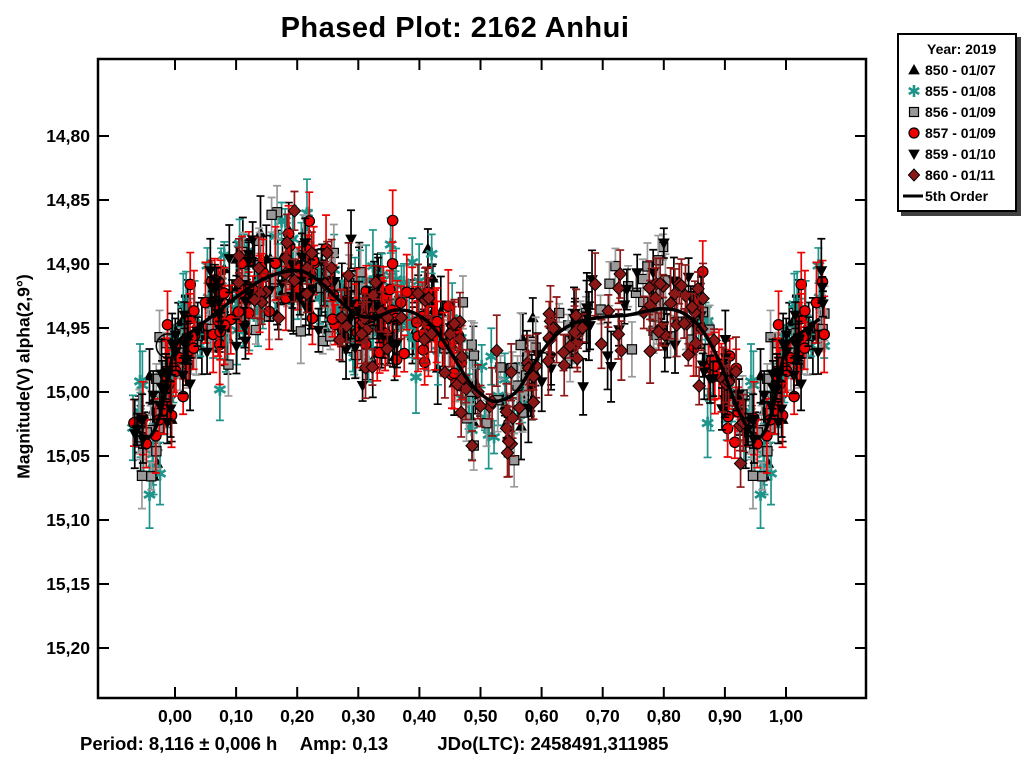  What do you see at coordinates (68, 584) in the screenshot?
I see `y-tick-label: 15,15` at bounding box center [68, 584].